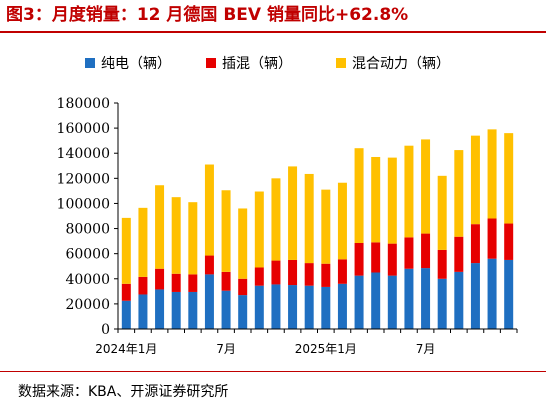  I want to click on data-source: 数据来源：KBA、开源证券研究所, so click(123, 392).